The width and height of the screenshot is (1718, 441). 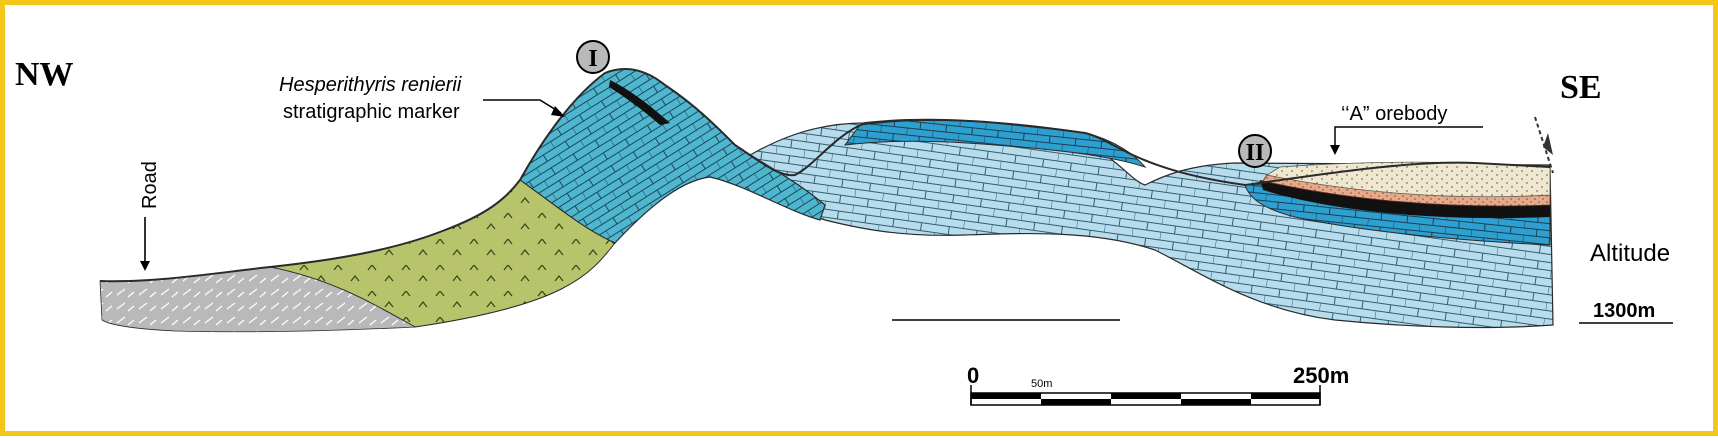 What do you see at coordinates (370, 85) in the screenshot?
I see `marker-species-label: Hesperithyris renierii` at bounding box center [370, 85].